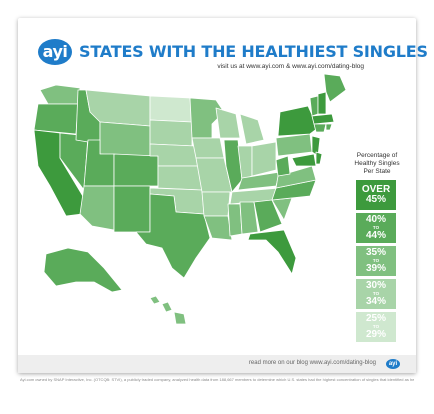 The height and width of the screenshot is (414, 434). What do you see at coordinates (218, 228) in the screenshot?
I see `state-louisiana` at bounding box center [218, 228].